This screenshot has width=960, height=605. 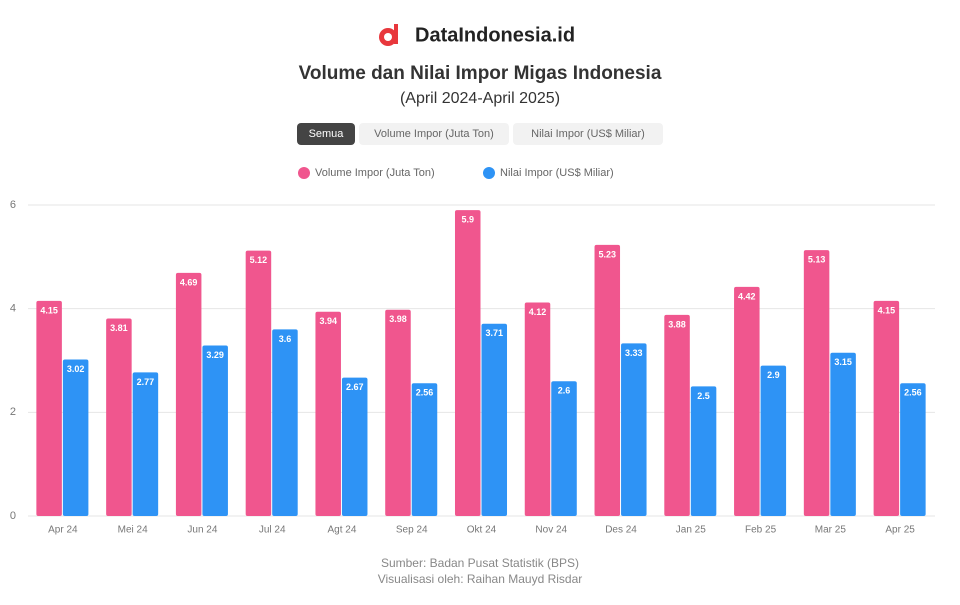 I want to click on legend-label: Nilai Impor (US$ Miliar), so click(x=557, y=173).